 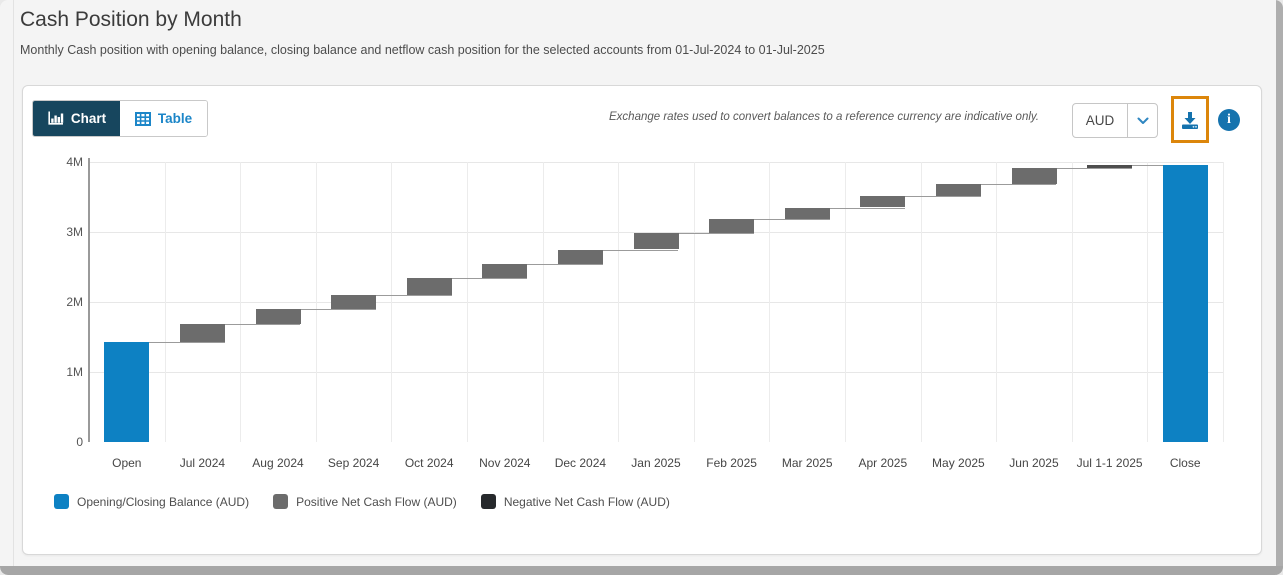 I want to click on x-axis-label: May 2025, so click(x=958, y=463).